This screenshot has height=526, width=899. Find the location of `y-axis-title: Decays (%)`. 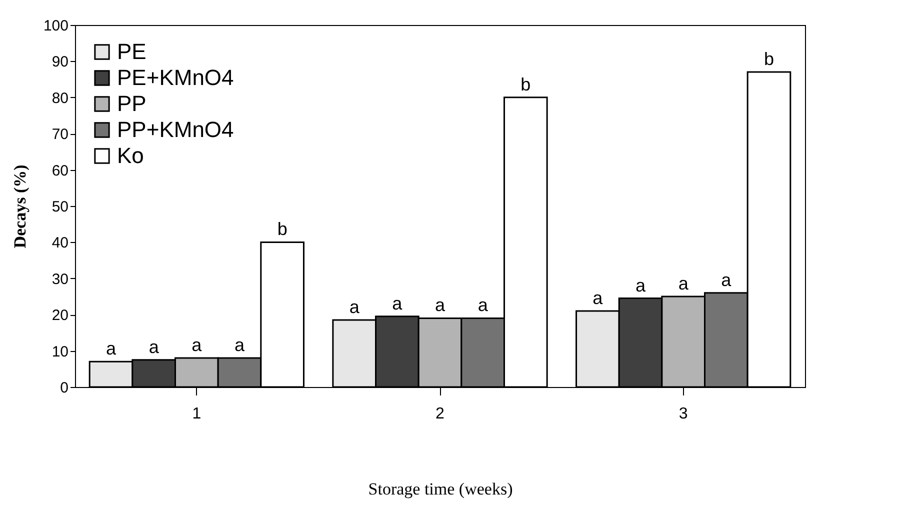

y-axis-title: Decays (%) is located at coordinates (20, 206).